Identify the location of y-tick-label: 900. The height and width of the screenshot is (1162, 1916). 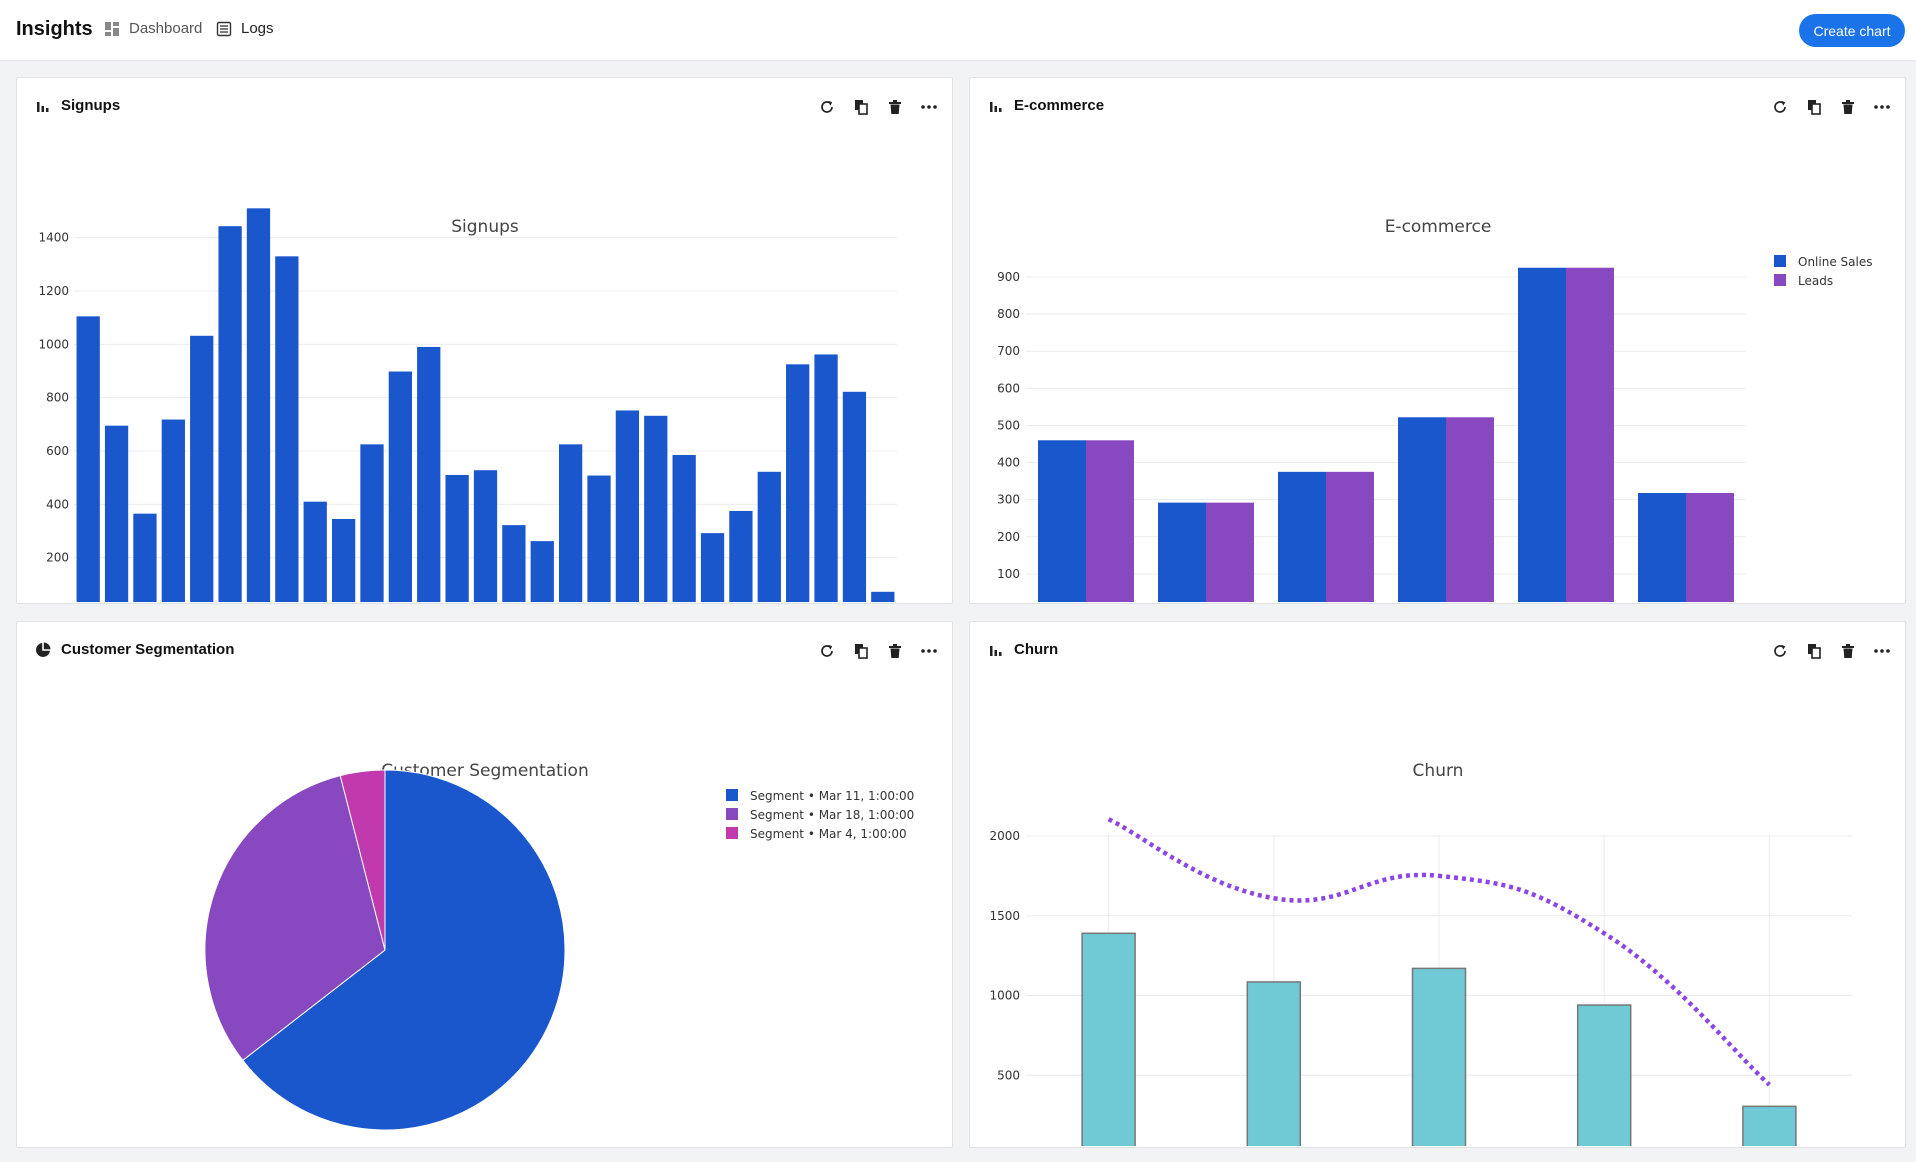
(1008, 277).